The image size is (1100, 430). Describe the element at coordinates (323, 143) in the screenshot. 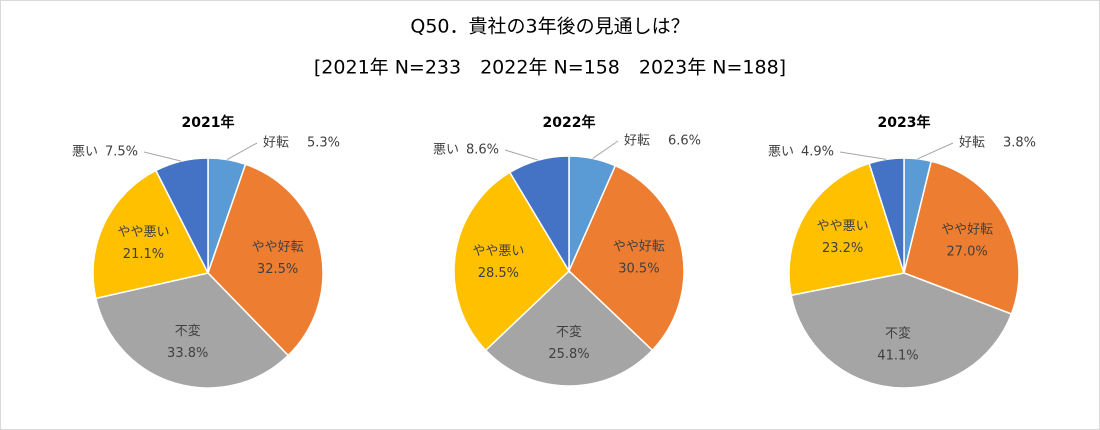

I see `value-label: 5.3%` at that location.